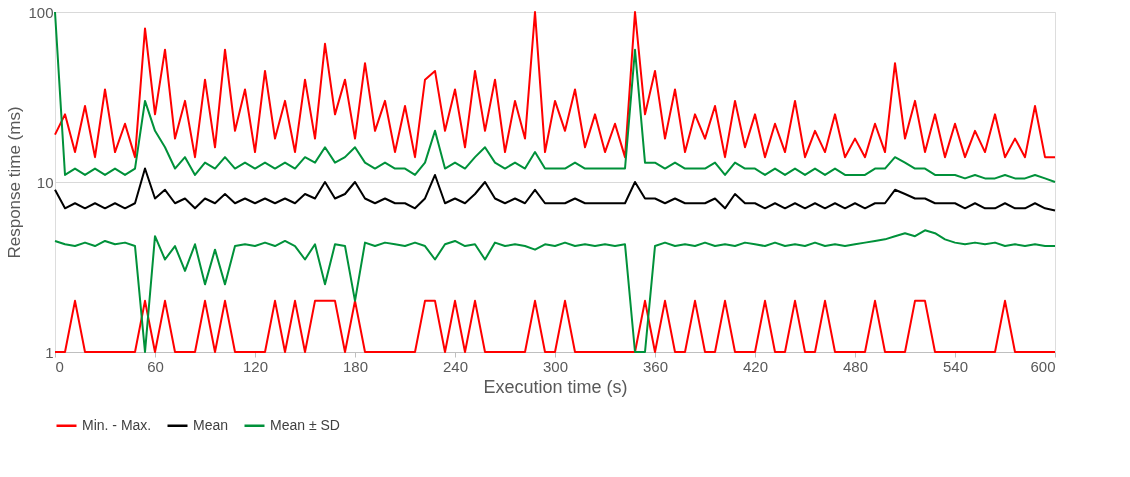  I want to click on x-tick-label: 540, so click(955, 366).